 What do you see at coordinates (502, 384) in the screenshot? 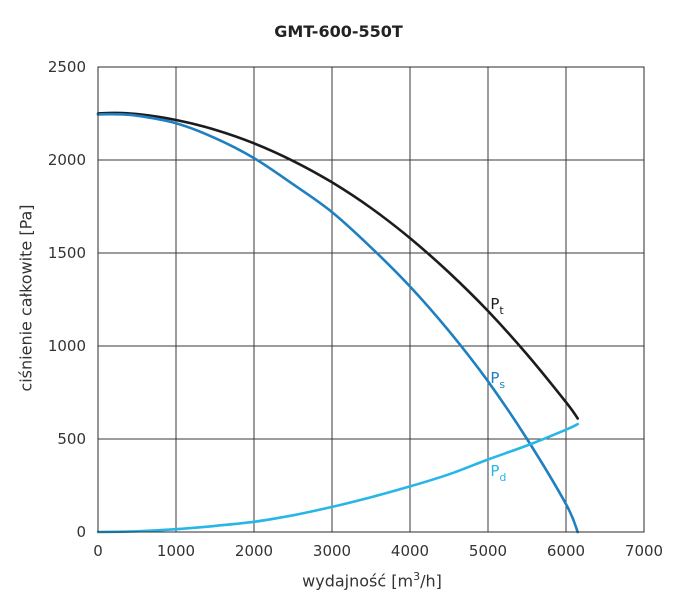
I see `series-label-subscript: s` at bounding box center [502, 384].